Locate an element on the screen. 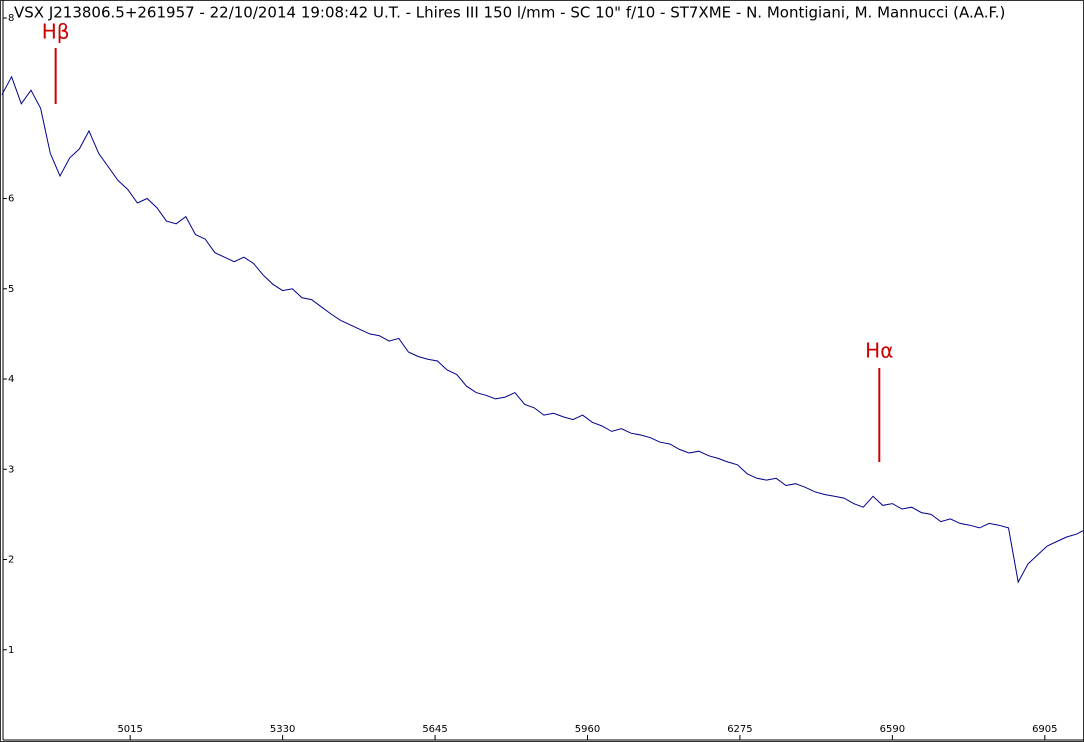 Image resolution: width=1084 pixels, height=742 pixels. y-tick-label: 5 is located at coordinates (11, 289).